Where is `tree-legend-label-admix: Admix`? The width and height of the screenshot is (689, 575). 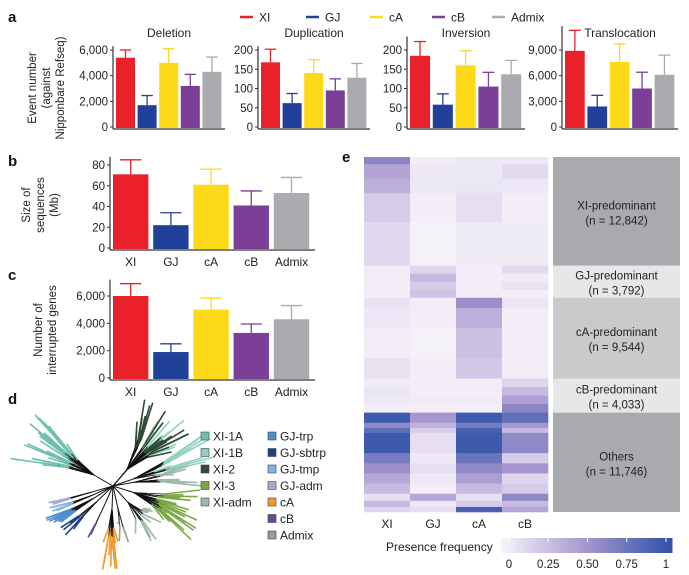
tree-legend-label-admix: Admix is located at coordinates (296, 536).